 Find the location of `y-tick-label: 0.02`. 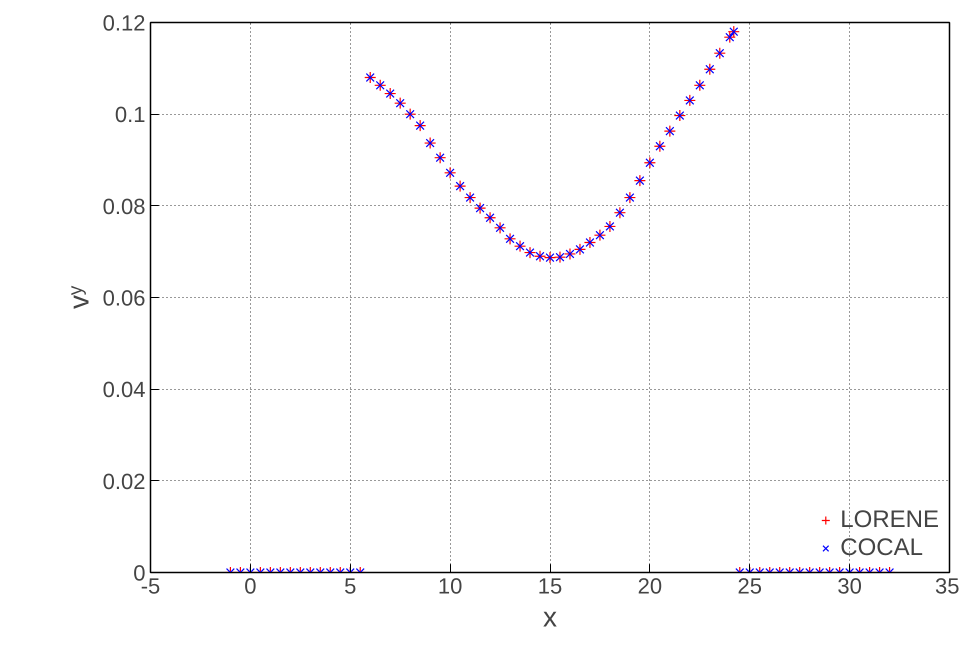

y-tick-label: 0.02 is located at coordinates (124, 481).